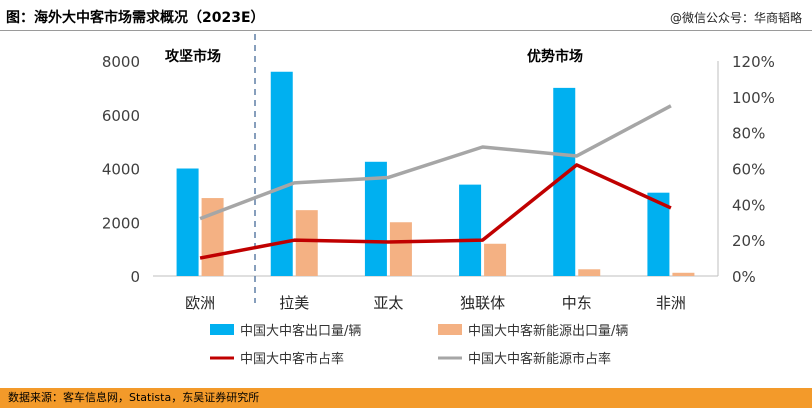 The height and width of the screenshot is (408, 812). I want to click on right-axis-tick-2: 40%, so click(748, 205).